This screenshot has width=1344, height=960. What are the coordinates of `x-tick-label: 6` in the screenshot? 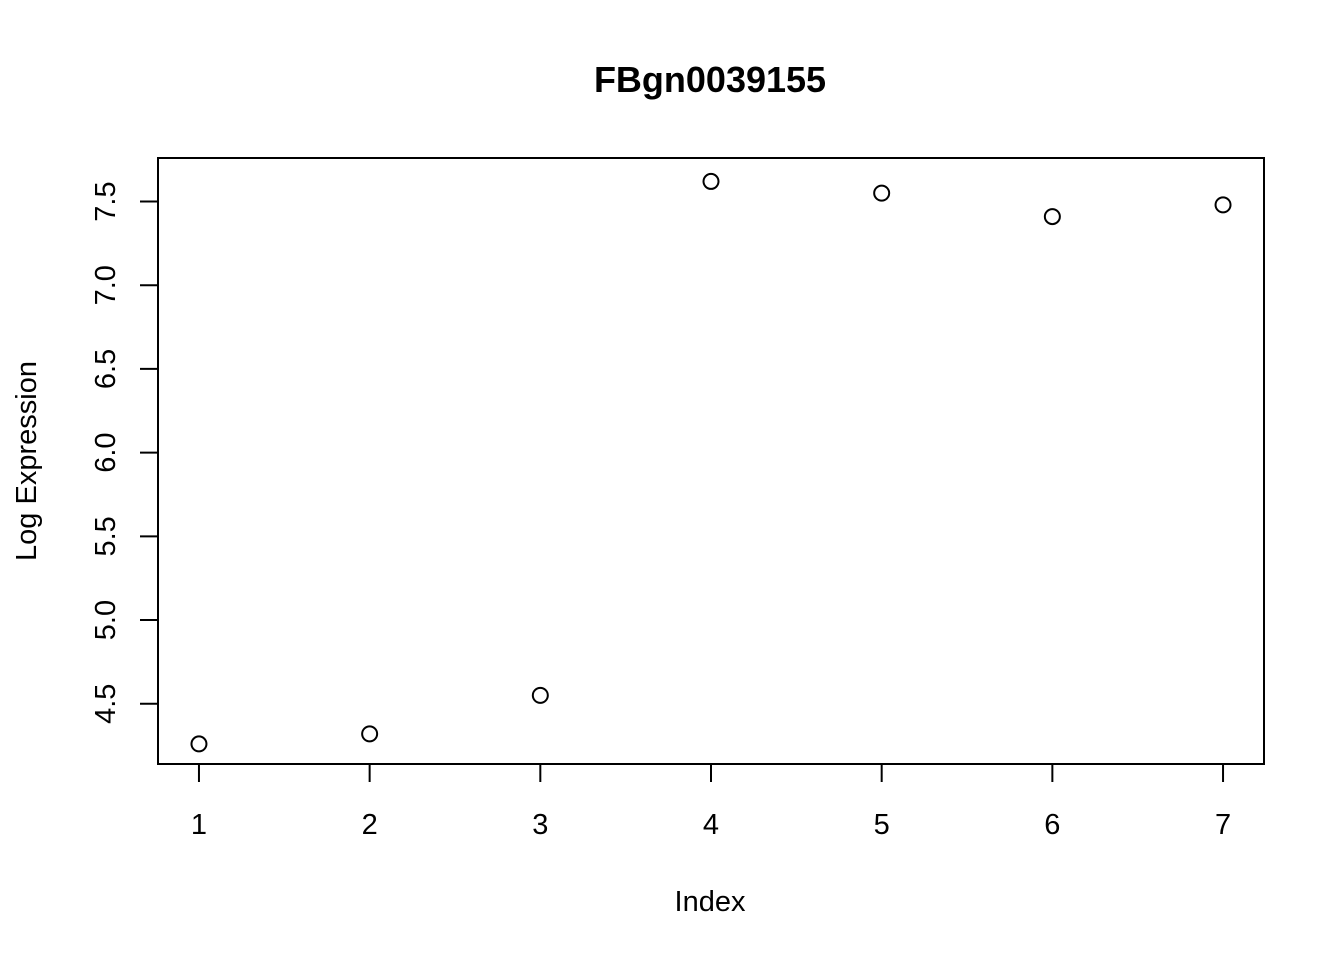 It's located at (1052, 825).